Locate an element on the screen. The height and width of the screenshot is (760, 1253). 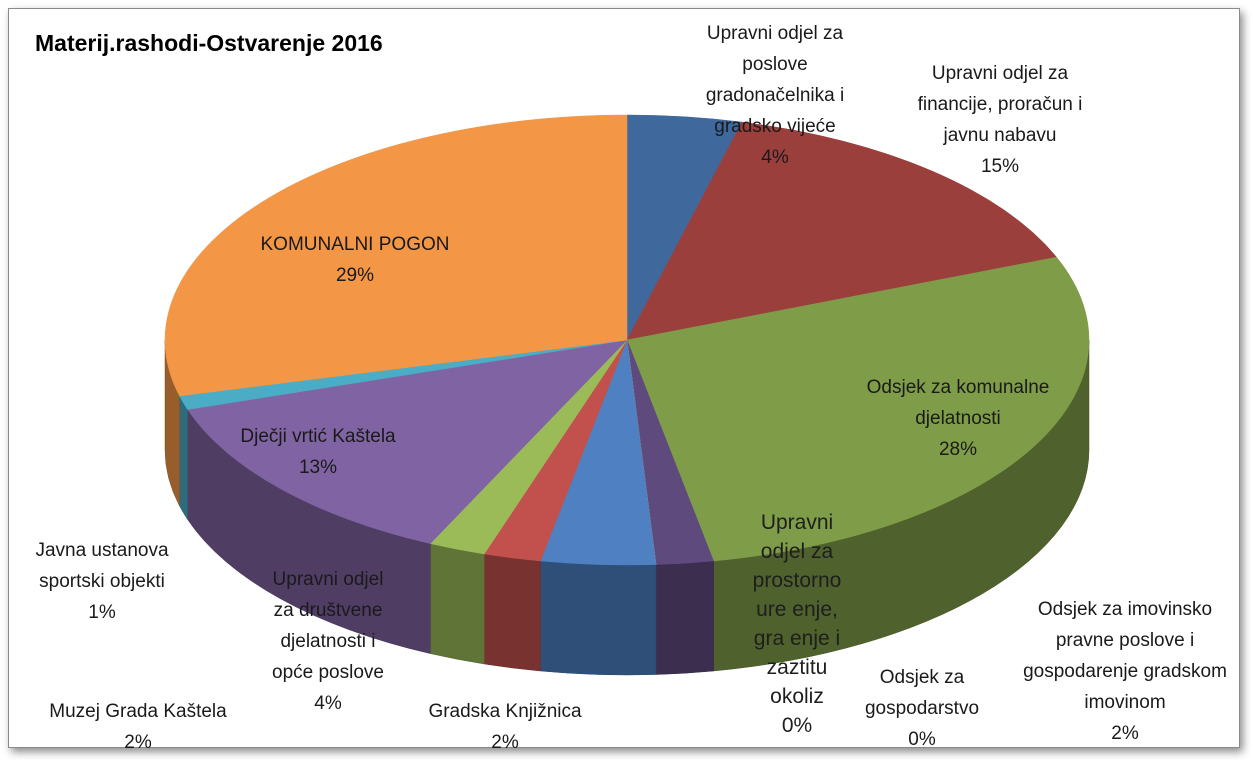
data-label: Gradska Knjižnica 2% is located at coordinates (505, 727).